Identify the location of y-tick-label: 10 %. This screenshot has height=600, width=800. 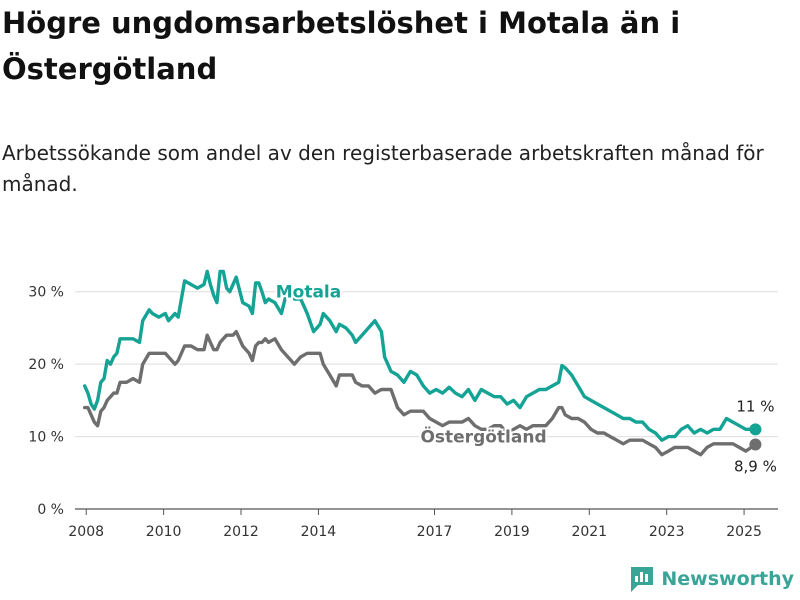
(46, 438).